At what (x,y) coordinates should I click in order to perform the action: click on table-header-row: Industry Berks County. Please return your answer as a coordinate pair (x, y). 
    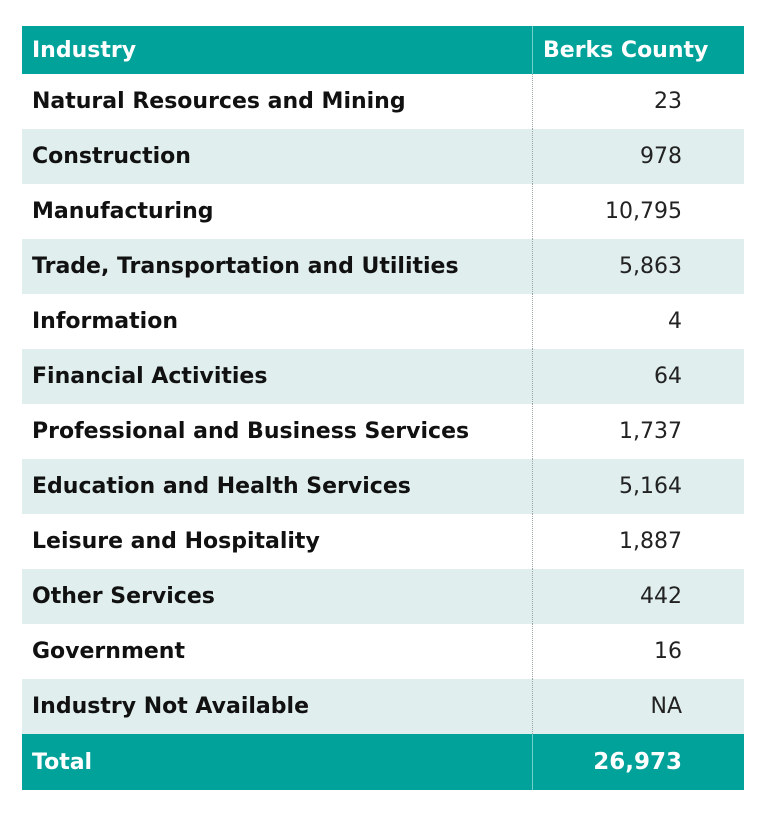
    Looking at the image, I should click on (383, 50).